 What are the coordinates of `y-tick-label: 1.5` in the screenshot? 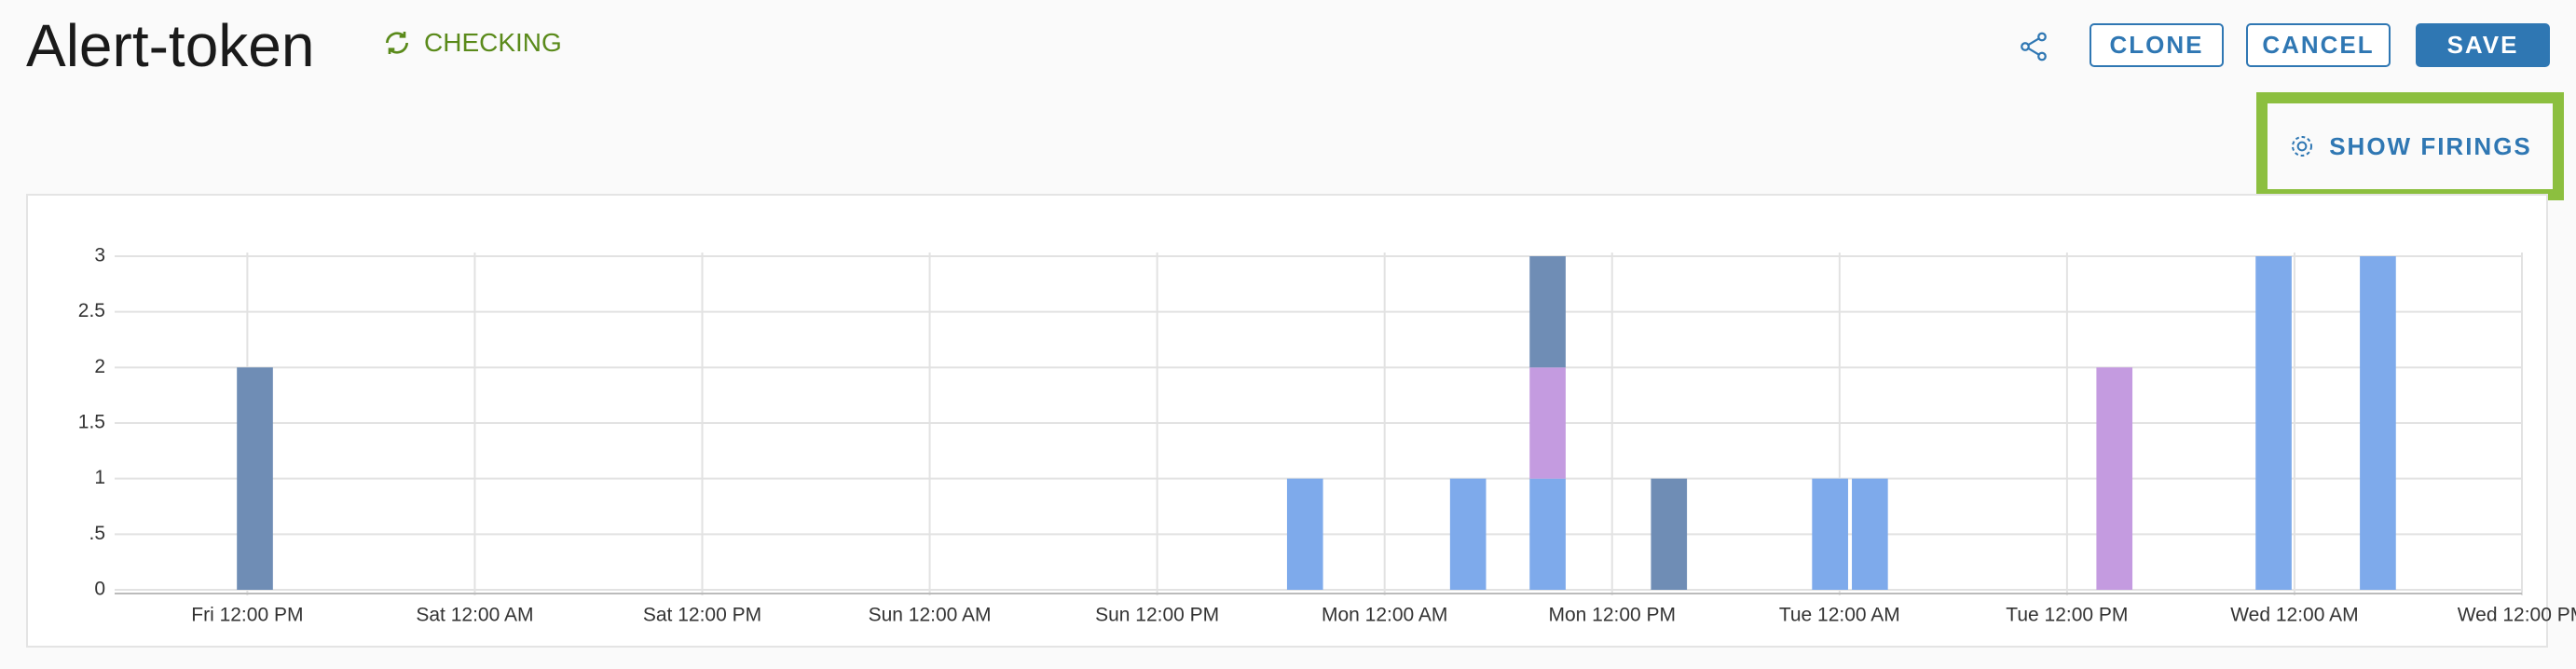 It's located at (91, 423).